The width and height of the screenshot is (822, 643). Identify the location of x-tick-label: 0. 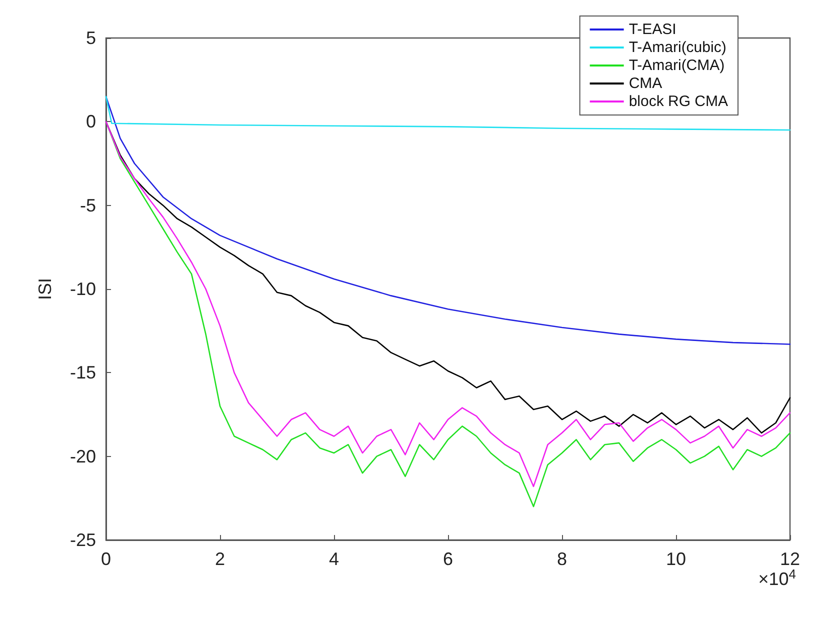
(106, 559).